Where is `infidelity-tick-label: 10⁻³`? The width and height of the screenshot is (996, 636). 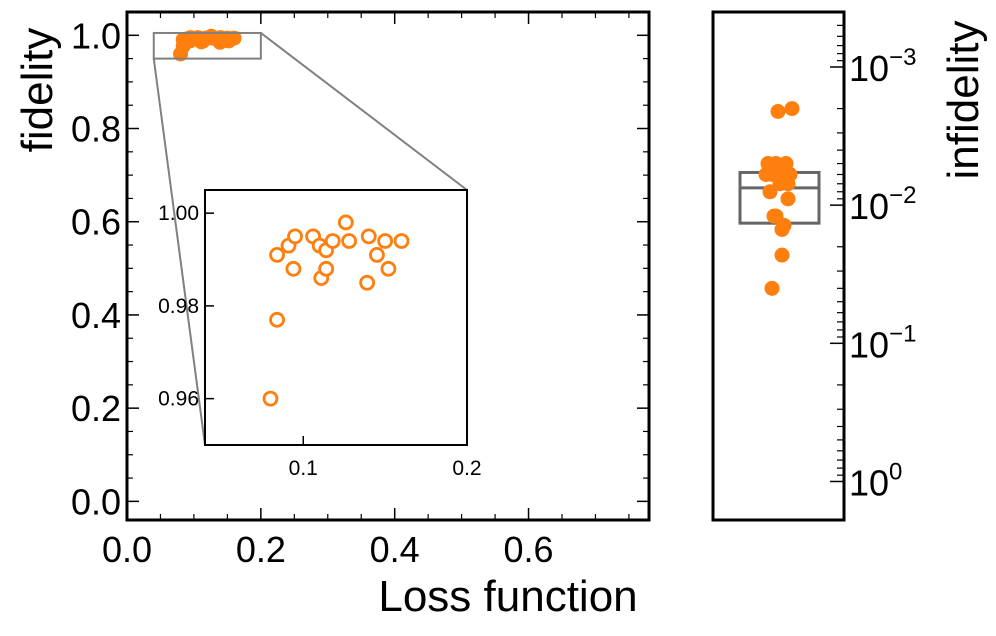 infidelity-tick-label: 10⁻³ is located at coordinates (882, 66).